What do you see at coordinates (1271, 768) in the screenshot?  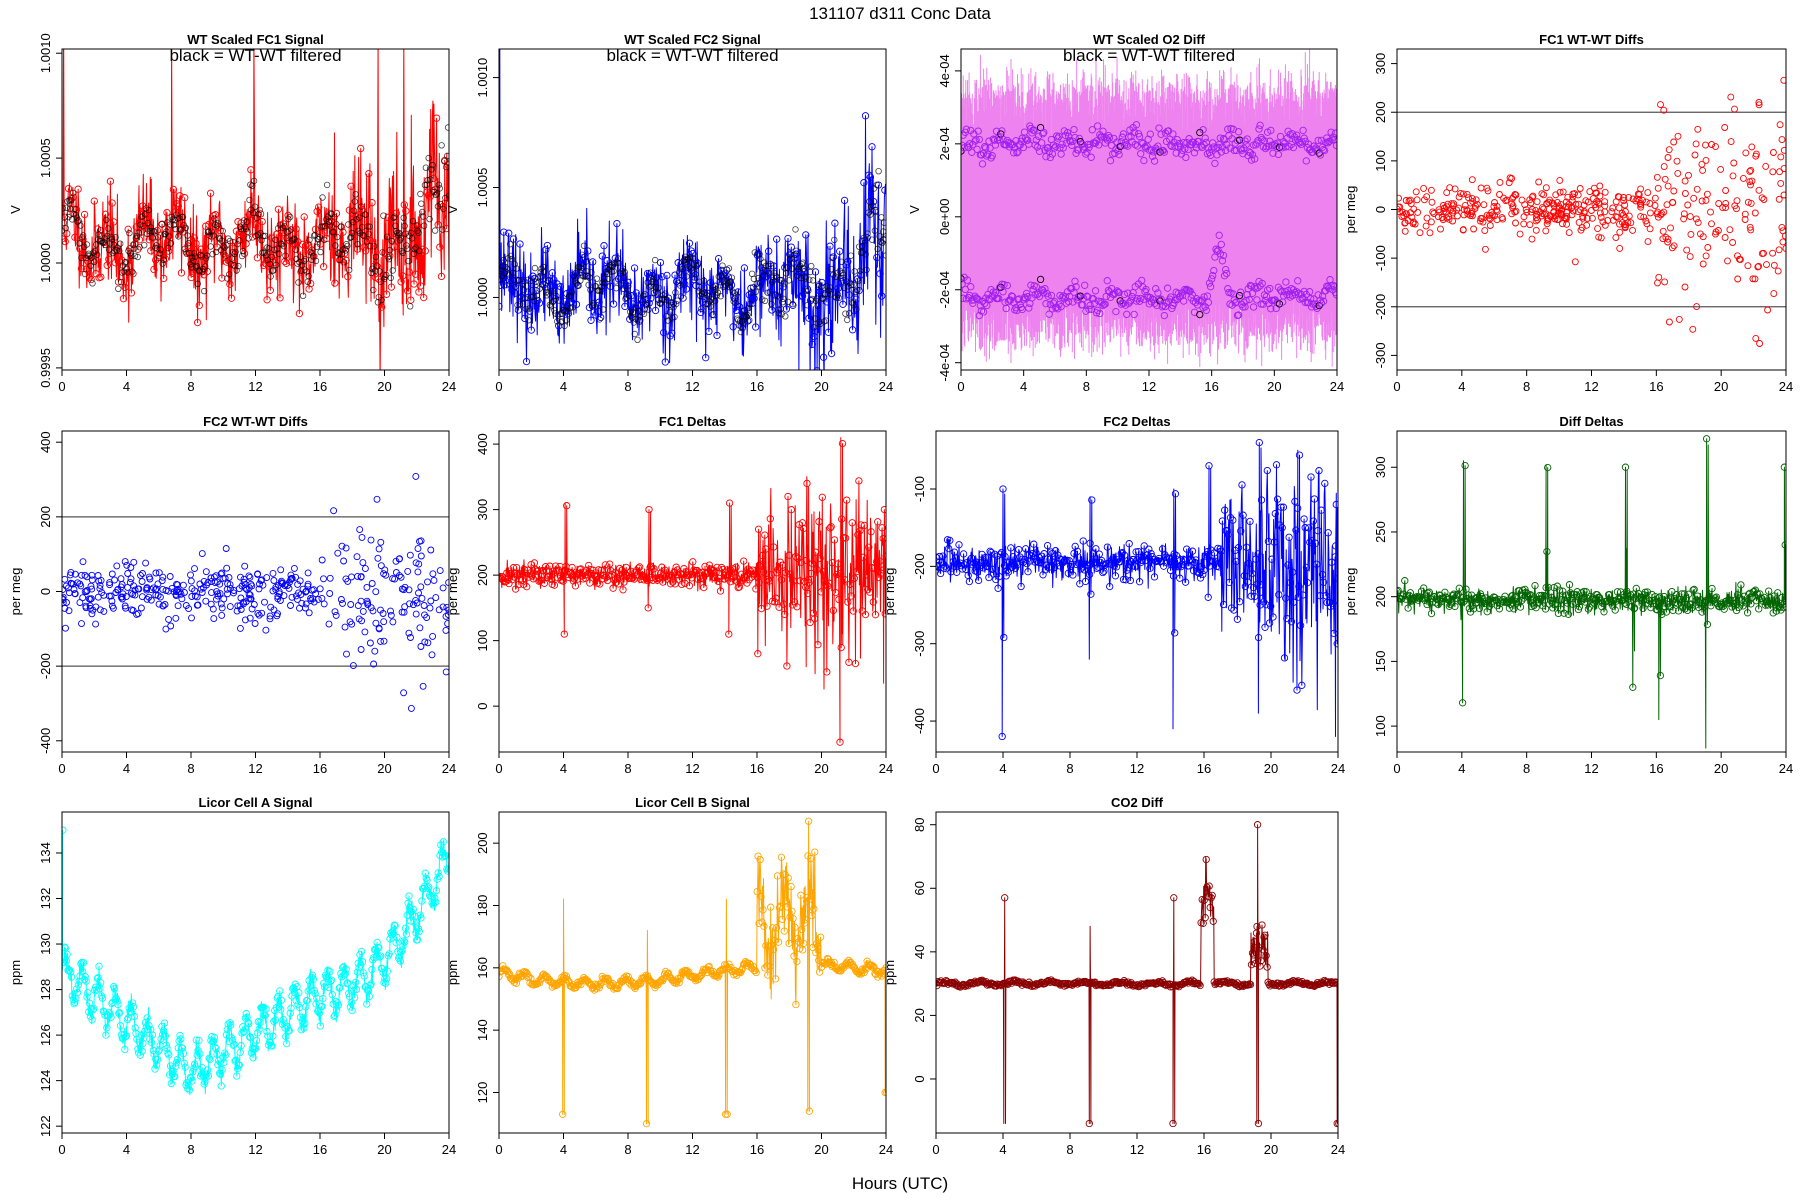 I see `fc2-deltas-x-tick-label: 20` at bounding box center [1271, 768].